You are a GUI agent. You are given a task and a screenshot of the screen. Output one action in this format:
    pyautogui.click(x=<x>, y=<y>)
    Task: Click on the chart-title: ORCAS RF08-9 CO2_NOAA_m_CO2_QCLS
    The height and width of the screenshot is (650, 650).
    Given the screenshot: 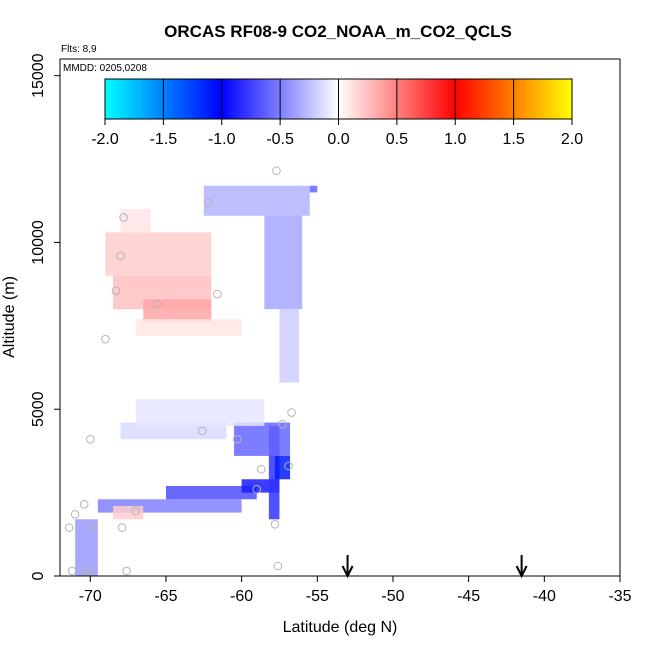 What is the action you would take?
    pyautogui.click(x=338, y=31)
    